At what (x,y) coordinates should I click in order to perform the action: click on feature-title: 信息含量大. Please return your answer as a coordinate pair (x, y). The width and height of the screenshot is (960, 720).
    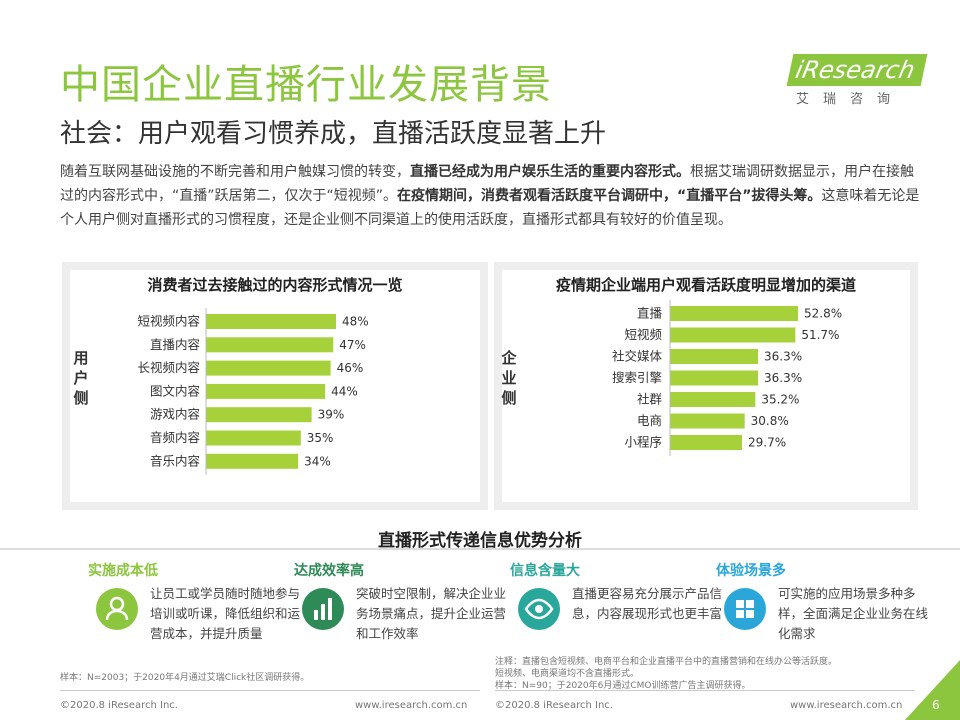
    Looking at the image, I should click on (545, 571).